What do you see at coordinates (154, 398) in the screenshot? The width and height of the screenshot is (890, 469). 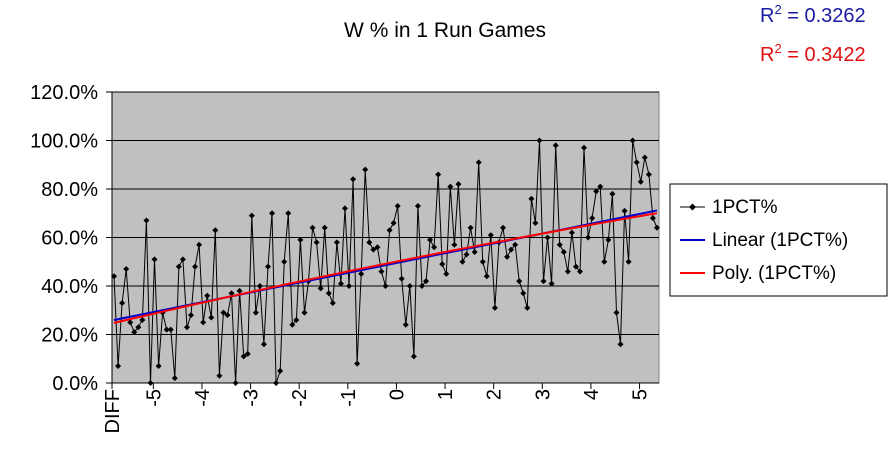 I see `x-tick-label: -5` at bounding box center [154, 398].